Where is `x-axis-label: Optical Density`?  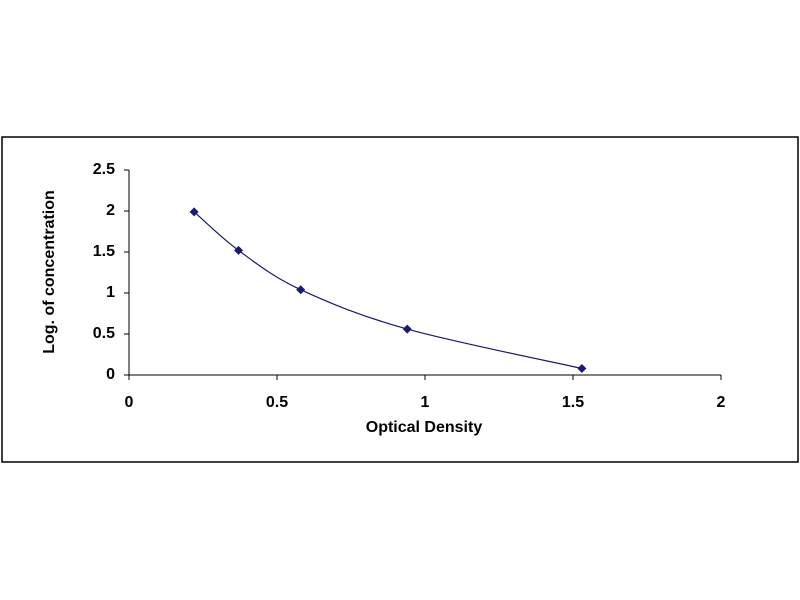
x-axis-label: Optical Density is located at coordinates (424, 427).